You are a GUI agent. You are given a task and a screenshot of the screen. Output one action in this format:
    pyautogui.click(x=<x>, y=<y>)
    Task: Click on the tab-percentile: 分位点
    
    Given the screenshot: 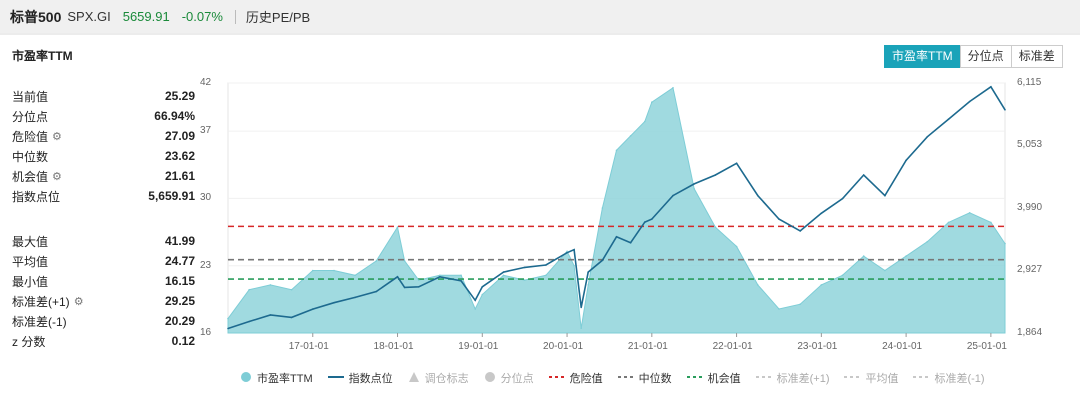 What is the action you would take?
    pyautogui.click(x=985, y=56)
    